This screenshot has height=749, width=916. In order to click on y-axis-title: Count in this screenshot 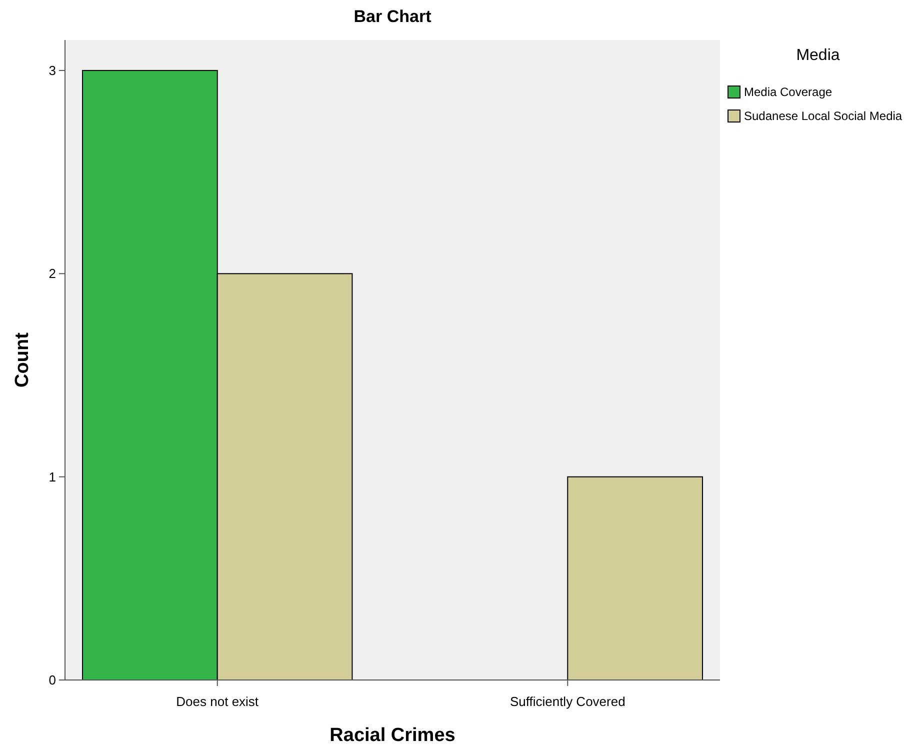, I will do `click(22, 360)`.